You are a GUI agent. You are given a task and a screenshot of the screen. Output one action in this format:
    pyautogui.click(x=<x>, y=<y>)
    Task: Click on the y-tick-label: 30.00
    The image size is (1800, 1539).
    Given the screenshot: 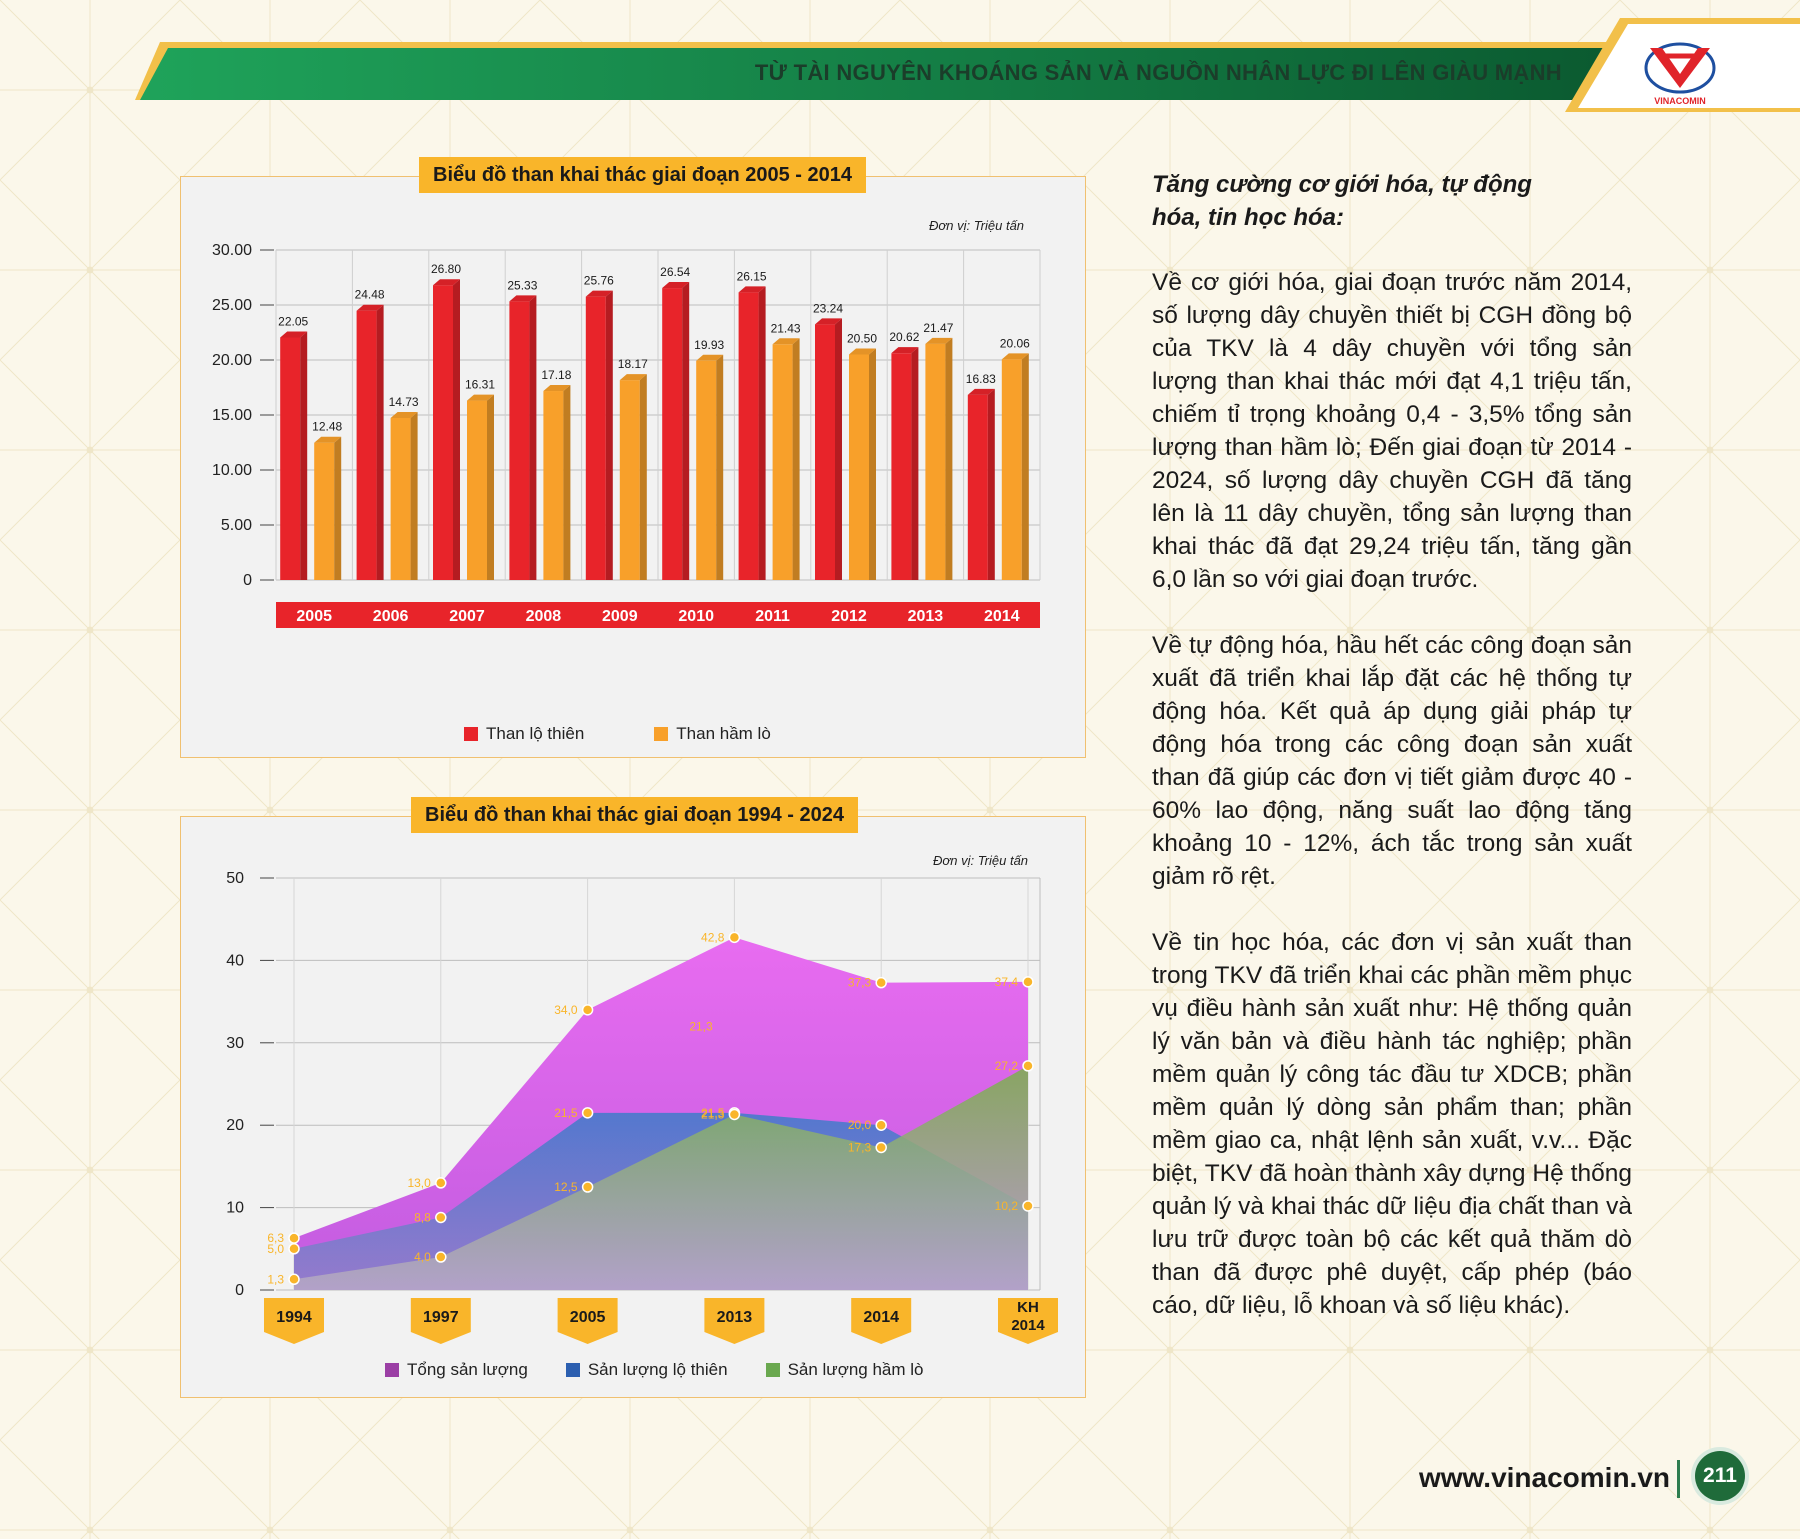 What is the action you would take?
    pyautogui.click(x=232, y=250)
    